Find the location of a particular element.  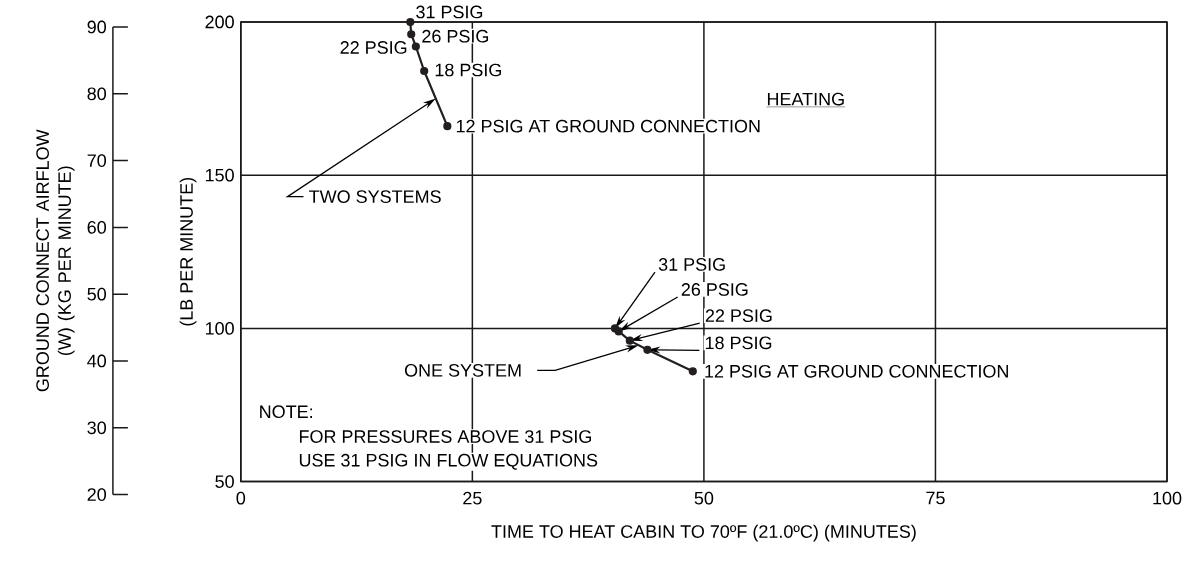

y-tick-label: 200 is located at coordinates (219, 22).